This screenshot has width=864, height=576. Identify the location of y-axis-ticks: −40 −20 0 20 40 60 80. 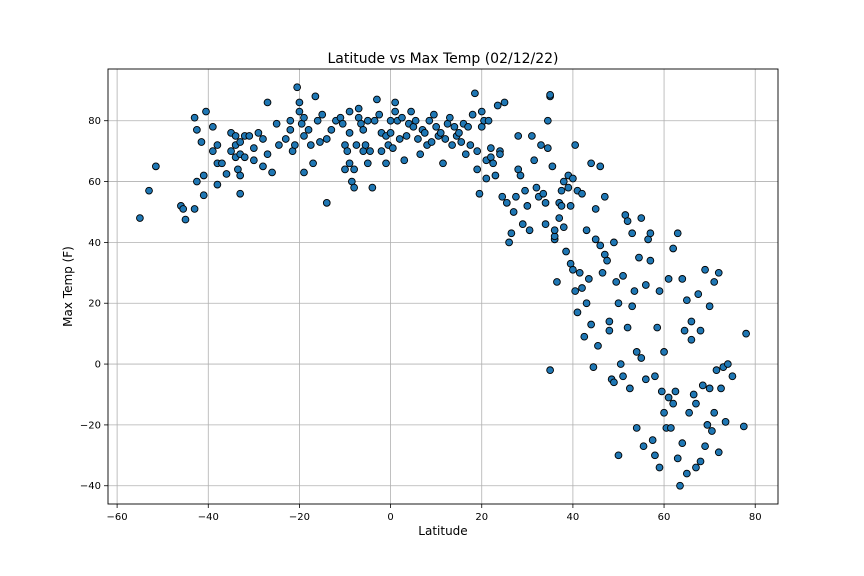
(94, 304).